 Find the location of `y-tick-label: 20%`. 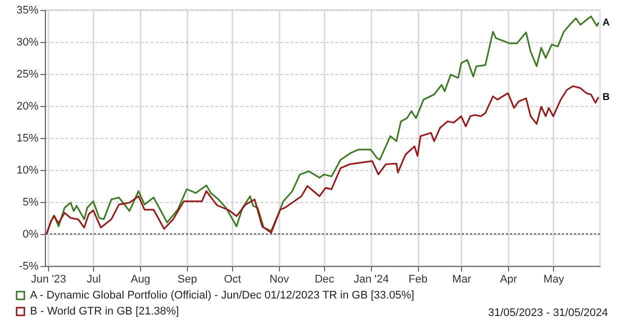

y-tick-label: 20% is located at coordinates (27, 106).